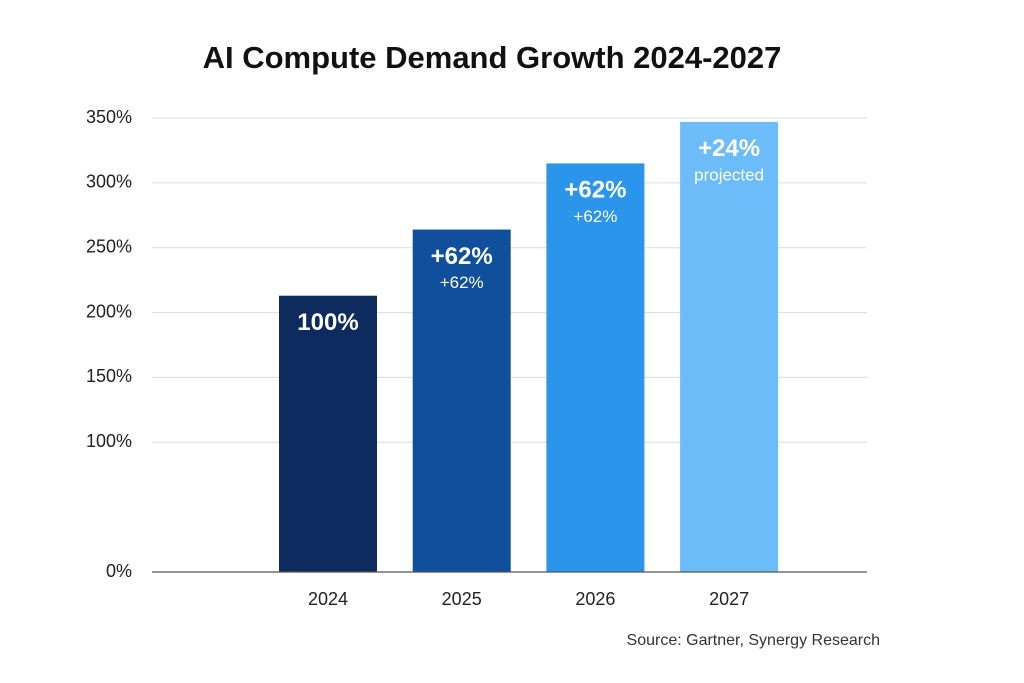 Image resolution: width=1024 pixels, height=683 pixels. What do you see at coordinates (109, 376) in the screenshot?
I see `y-tick-label: 150%` at bounding box center [109, 376].